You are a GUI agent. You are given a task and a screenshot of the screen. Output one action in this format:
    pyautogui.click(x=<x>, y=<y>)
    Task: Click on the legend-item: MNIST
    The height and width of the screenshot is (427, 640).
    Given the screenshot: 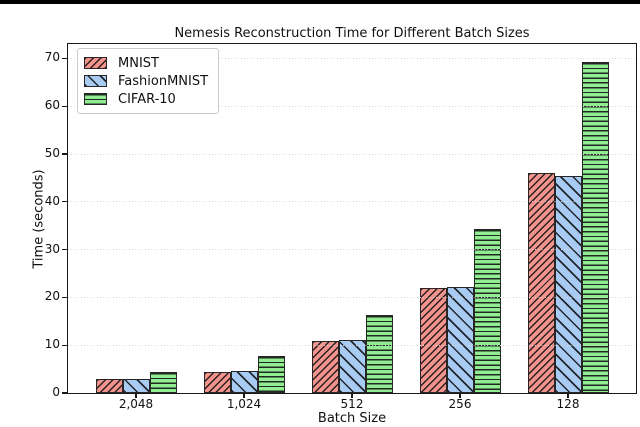 What is the action you would take?
    pyautogui.click(x=146, y=63)
    